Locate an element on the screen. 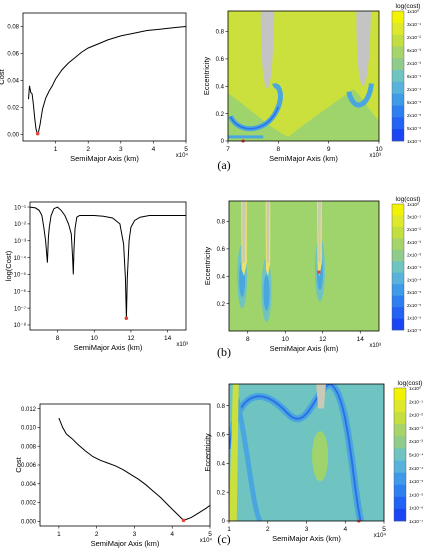 Image resolution: width=448 pixels, height=550 pixels. y-tick-label-c-left-3: 0.006 is located at coordinates (29, 466).